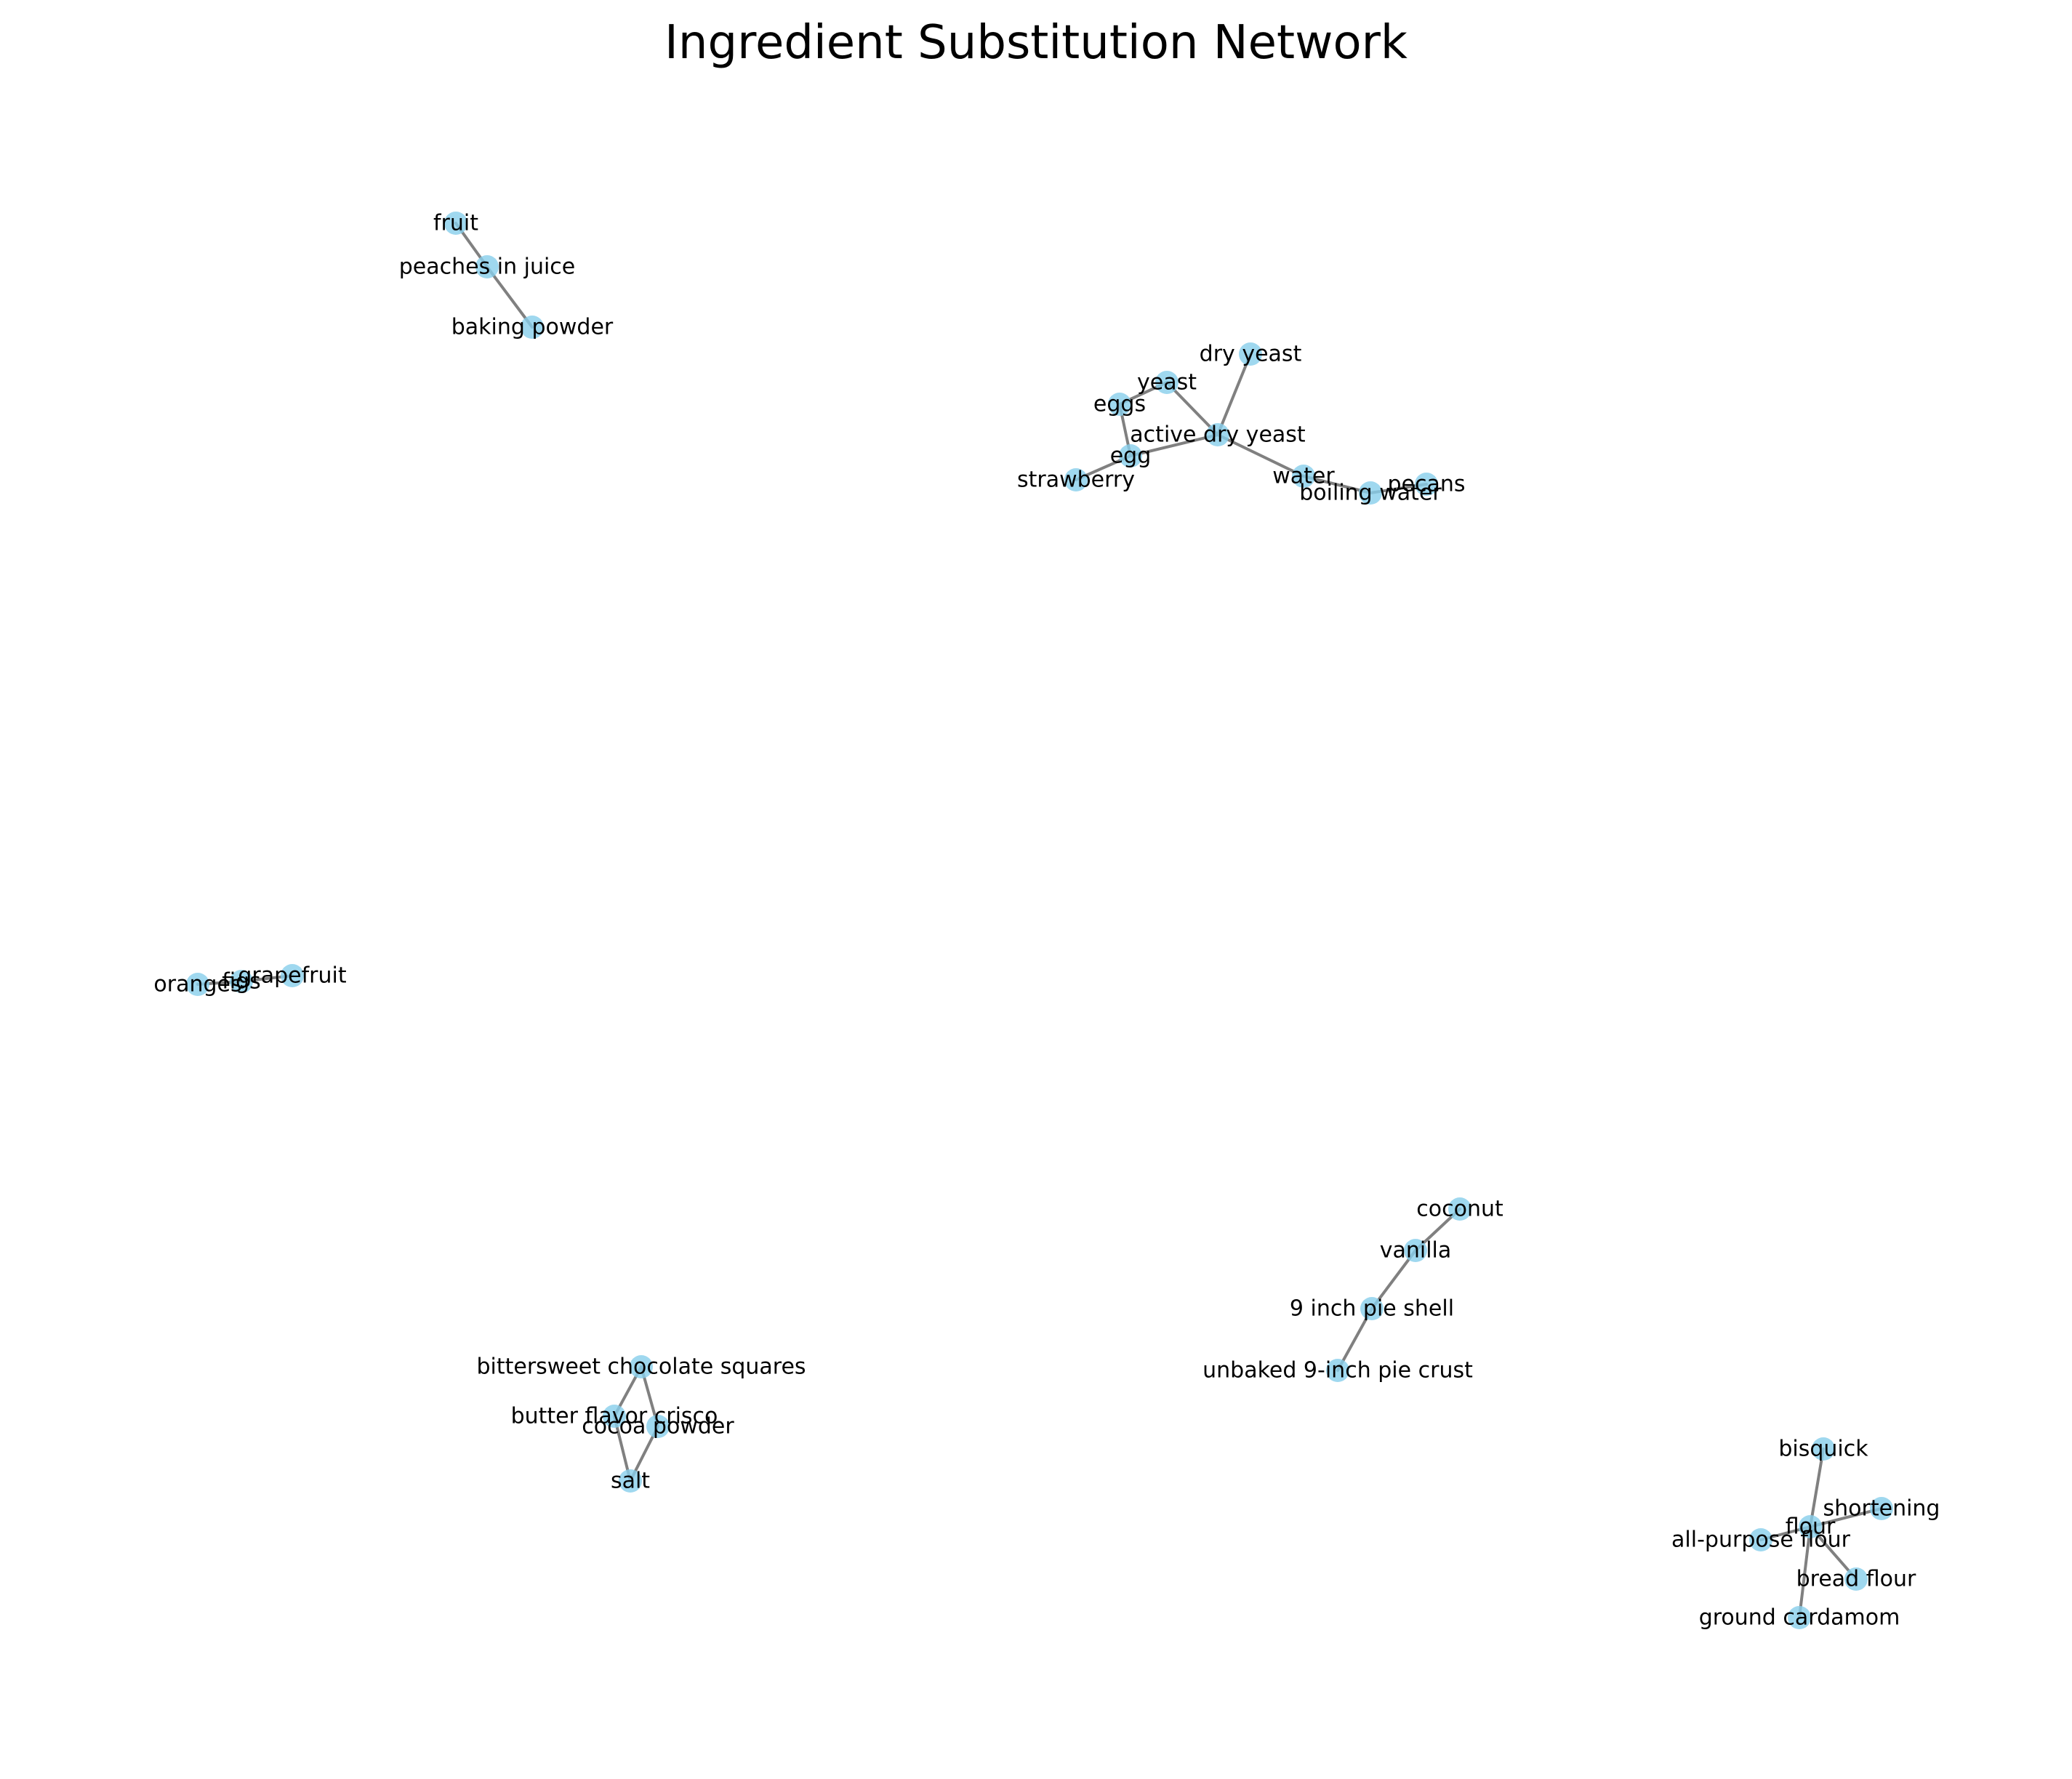 Image resolution: width=2072 pixels, height=1779 pixels. I want to click on edge-9-inch-pie-shell--unbaked-9-inch-pie-crust, so click(1354, 1339).